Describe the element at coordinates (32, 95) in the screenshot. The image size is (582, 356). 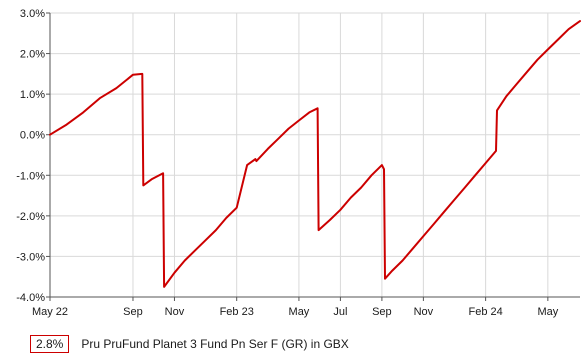
I see `y-tick-label: 1.0%` at that location.